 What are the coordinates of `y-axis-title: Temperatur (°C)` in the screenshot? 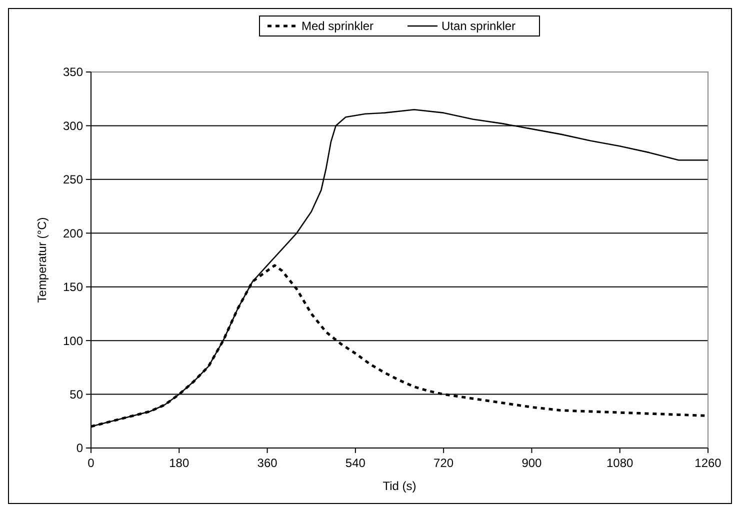 It's located at (42, 260).